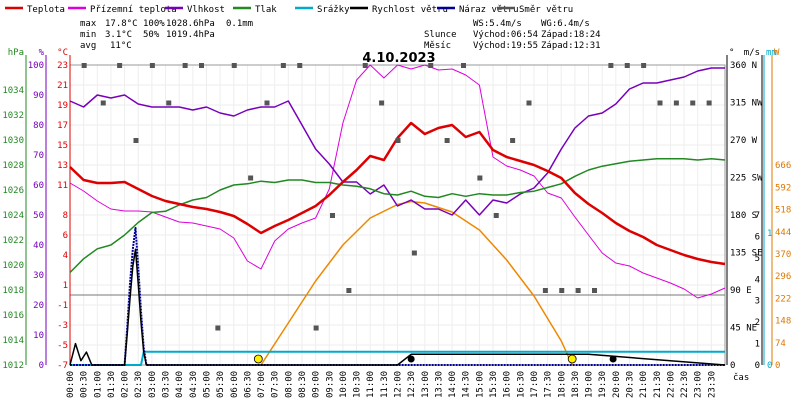 The image size is (800, 400). Describe the element at coordinates (489, 10) in the screenshot. I see `legend-label: Náraz větru` at that location.